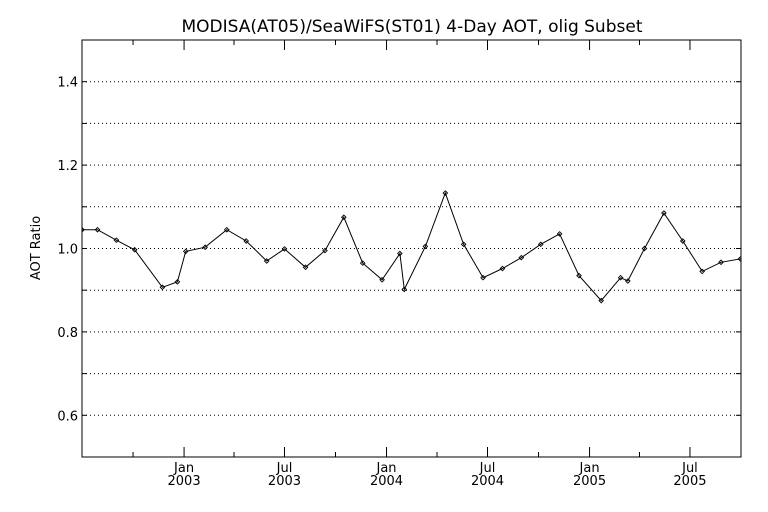 The width and height of the screenshot is (768, 512). Describe the element at coordinates (67, 166) in the screenshot. I see `y-tick-label: 1.2` at that location.